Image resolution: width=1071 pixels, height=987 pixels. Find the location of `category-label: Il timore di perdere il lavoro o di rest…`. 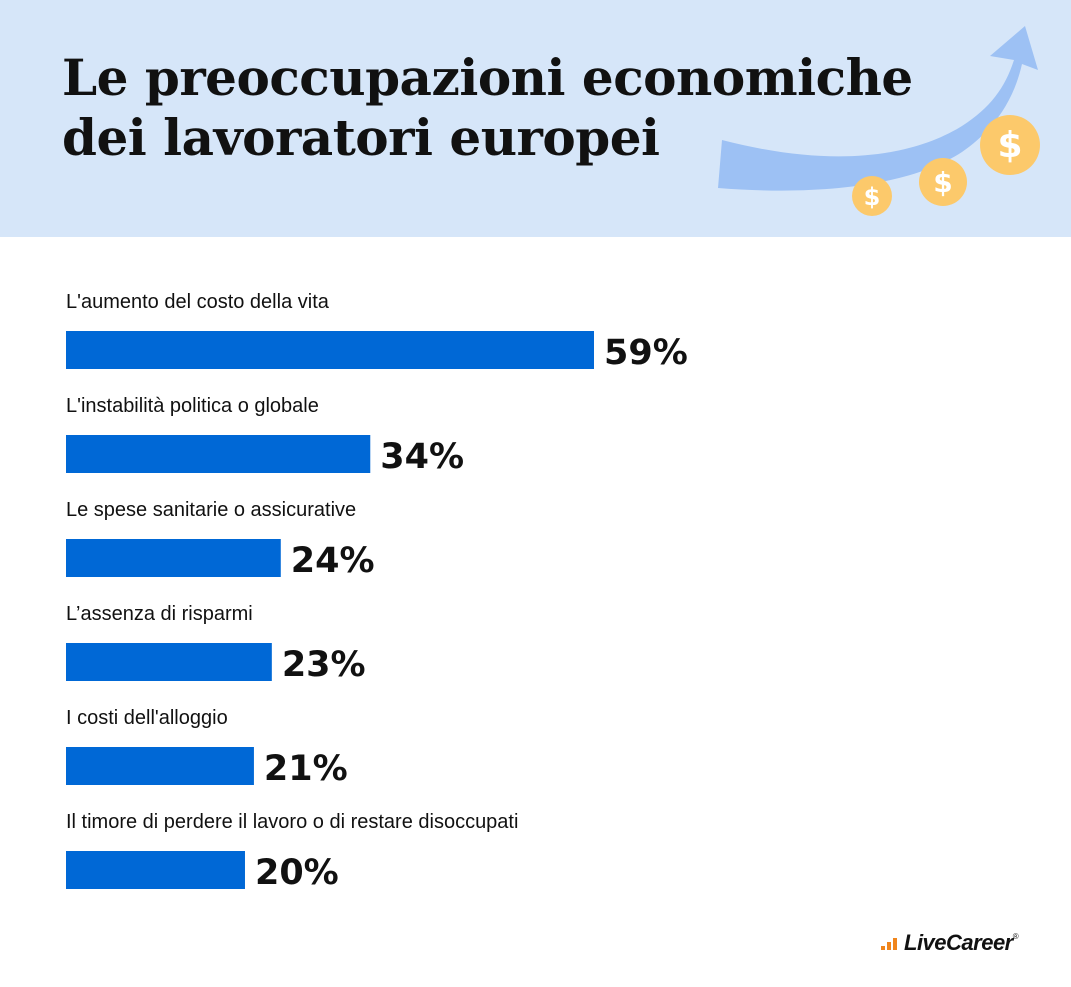

category-label: Il timore di perdere il lavoro o di rest… is located at coordinates (292, 822).